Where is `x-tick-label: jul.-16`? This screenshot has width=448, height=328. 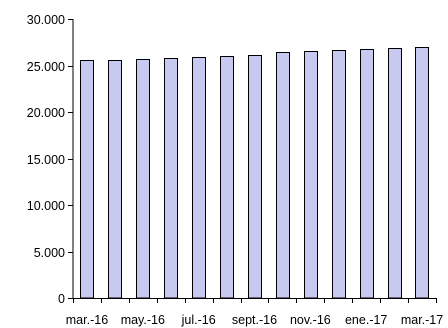 x-tick-label: jul.-16 is located at coordinates (198, 320).